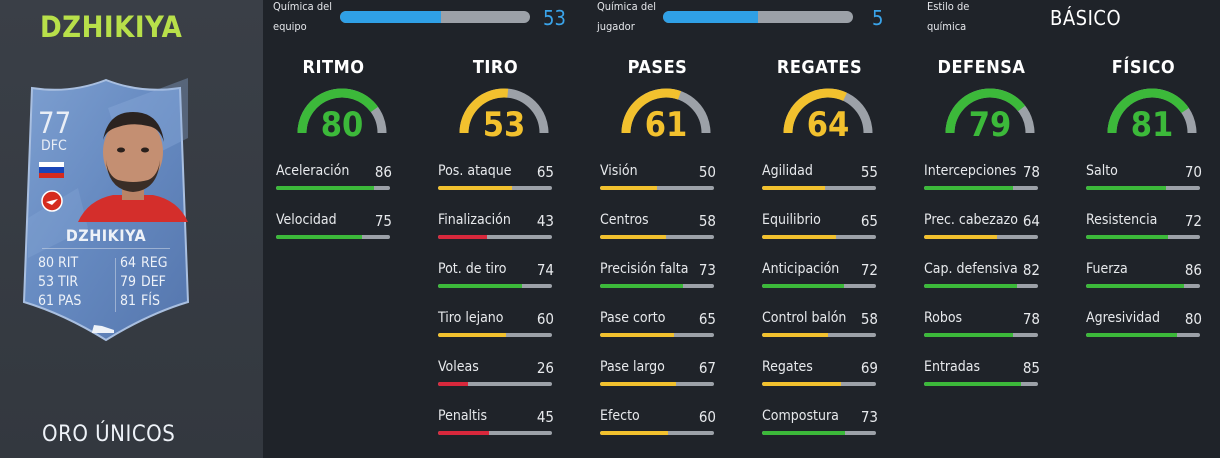  Describe the element at coordinates (54, 146) in the screenshot. I see `card-position: DFC` at that location.